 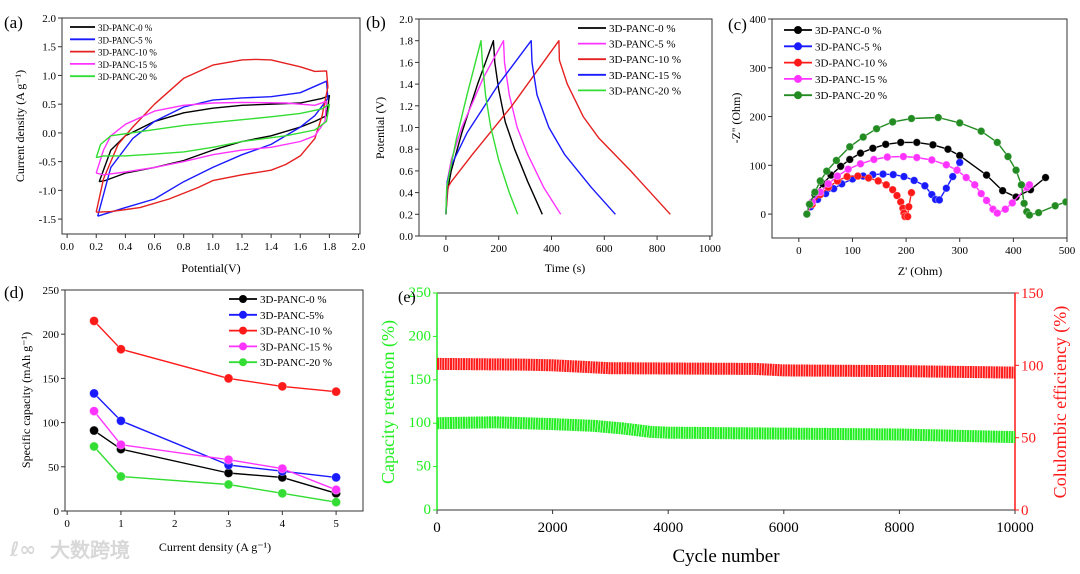 What do you see at coordinates (959, 251) in the screenshot?
I see `x-tick-label: 300` at bounding box center [959, 251].